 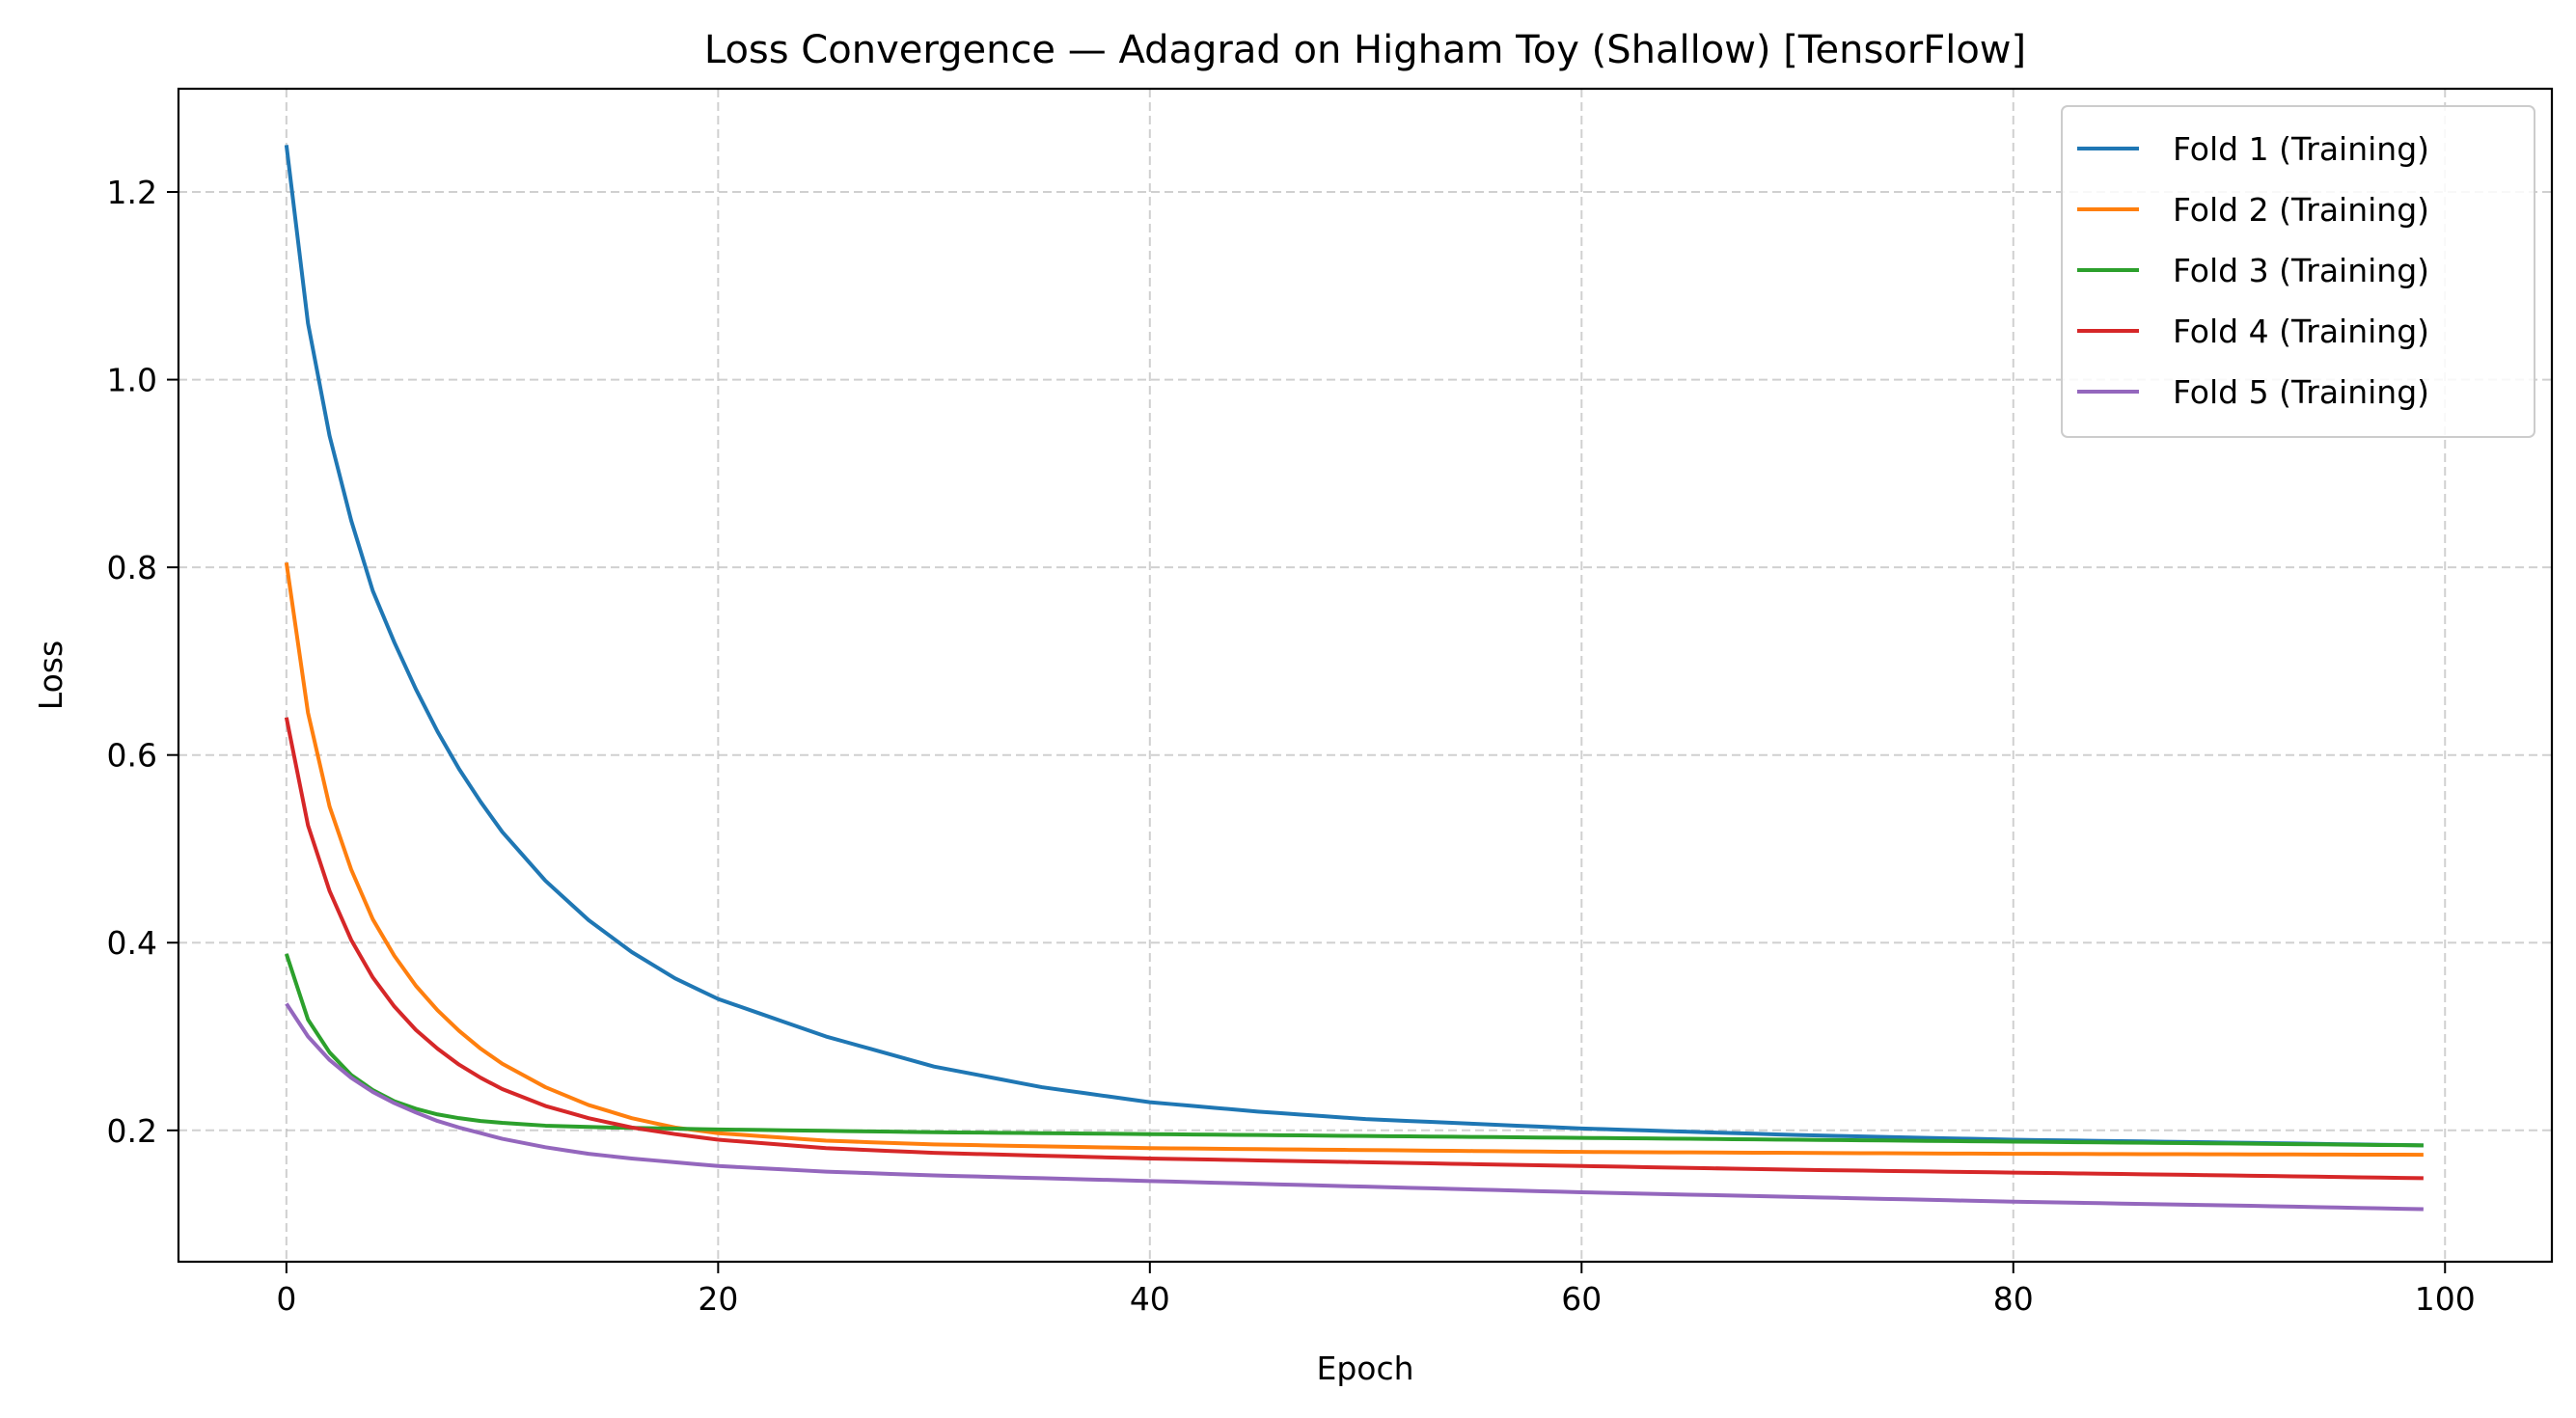 What do you see at coordinates (2445, 1299) in the screenshot?
I see `x-tick-label: 100` at bounding box center [2445, 1299].